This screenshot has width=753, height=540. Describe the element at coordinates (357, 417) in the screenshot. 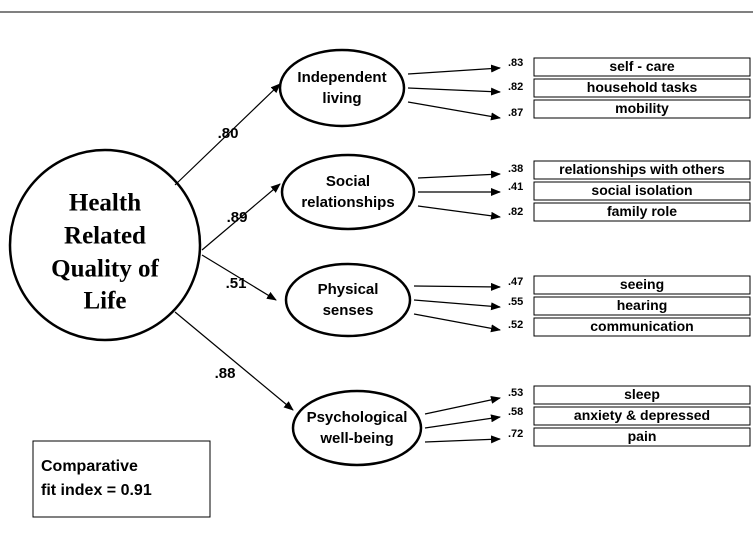

I see `factor-label: Psychological` at that location.